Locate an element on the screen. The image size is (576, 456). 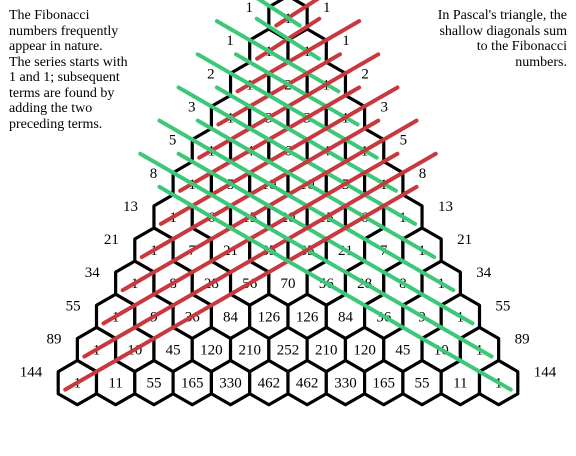
fibonacci-label-left: 13 is located at coordinates (130, 207).